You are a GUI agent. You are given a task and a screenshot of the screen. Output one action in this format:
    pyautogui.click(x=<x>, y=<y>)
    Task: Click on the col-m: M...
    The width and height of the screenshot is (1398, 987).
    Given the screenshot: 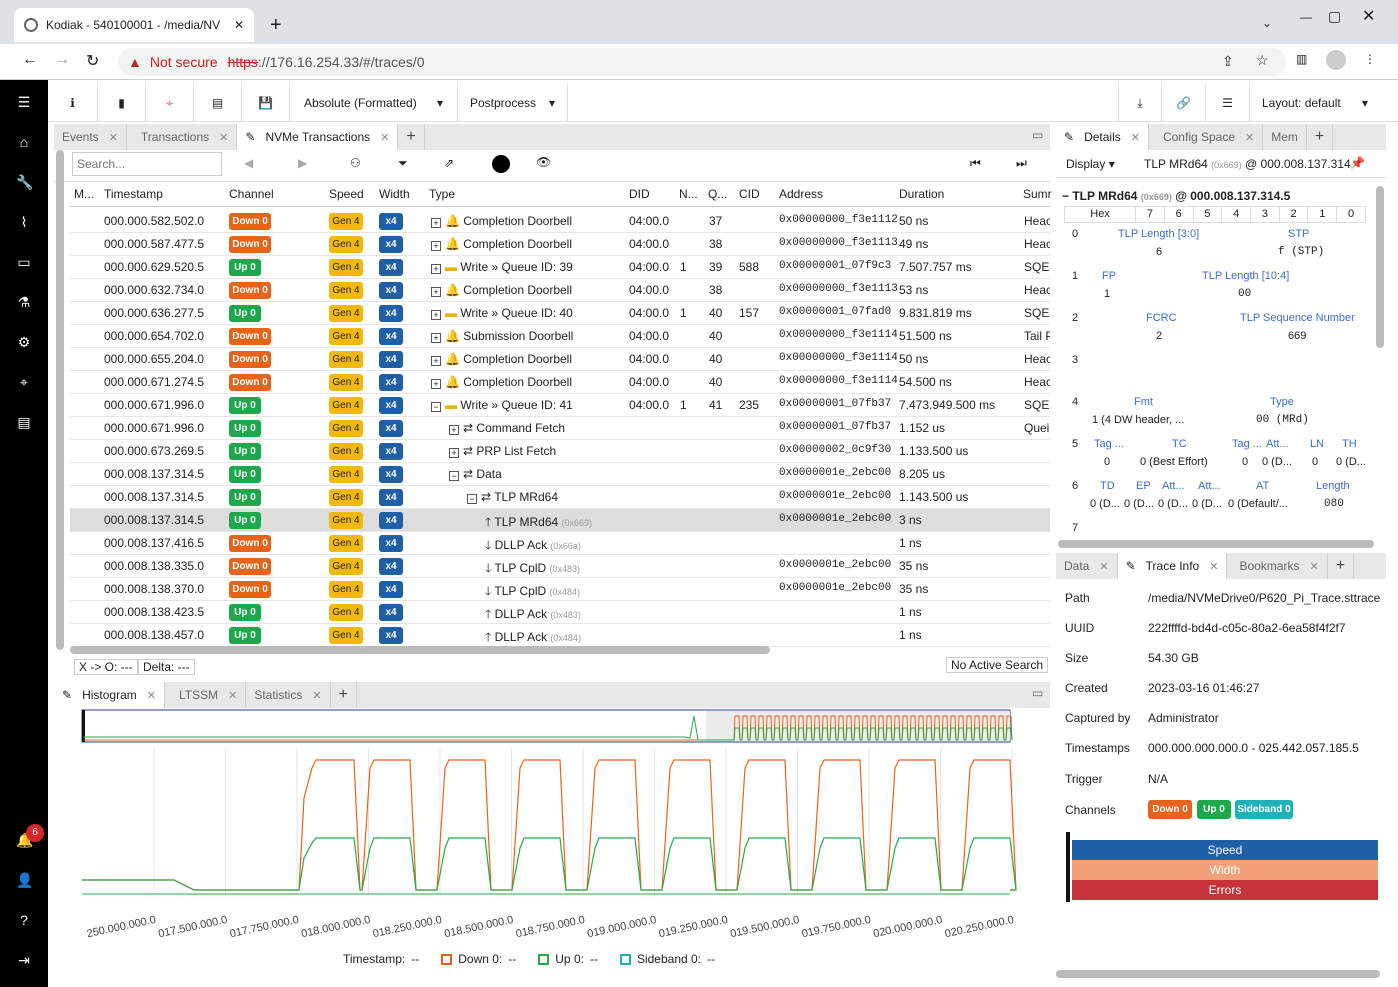 What is the action you would take?
    pyautogui.click(x=84, y=194)
    